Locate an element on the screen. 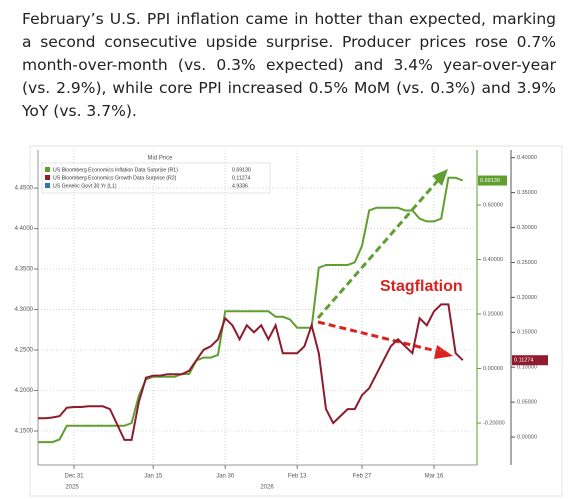 The image size is (570, 499). y-tick-label: 4.4500 is located at coordinates (24, 189).